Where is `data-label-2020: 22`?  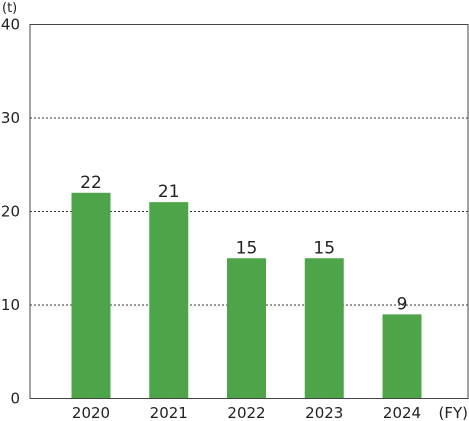
data-label-2020: 22 is located at coordinates (91, 183).